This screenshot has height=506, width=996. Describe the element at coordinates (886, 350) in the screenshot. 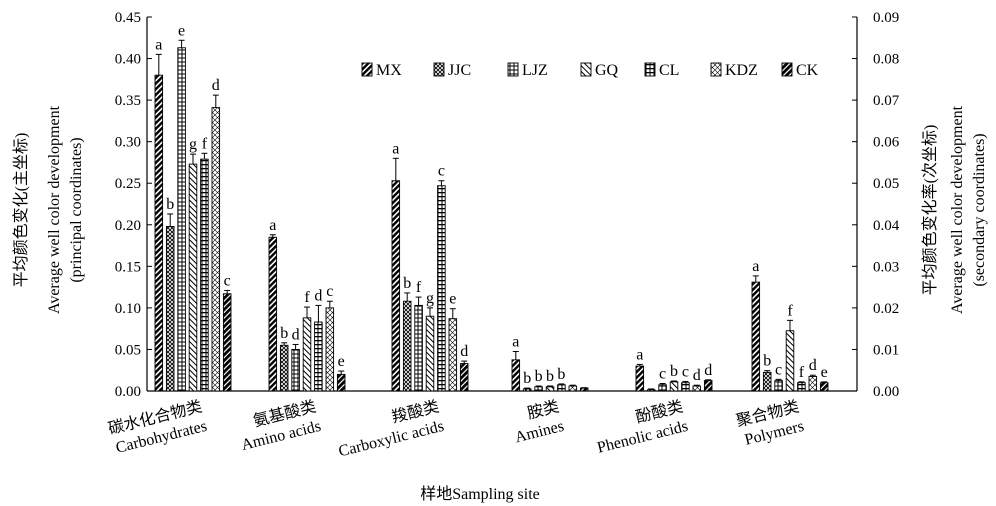

I see `y-tick-label-right: 0.01` at that location.